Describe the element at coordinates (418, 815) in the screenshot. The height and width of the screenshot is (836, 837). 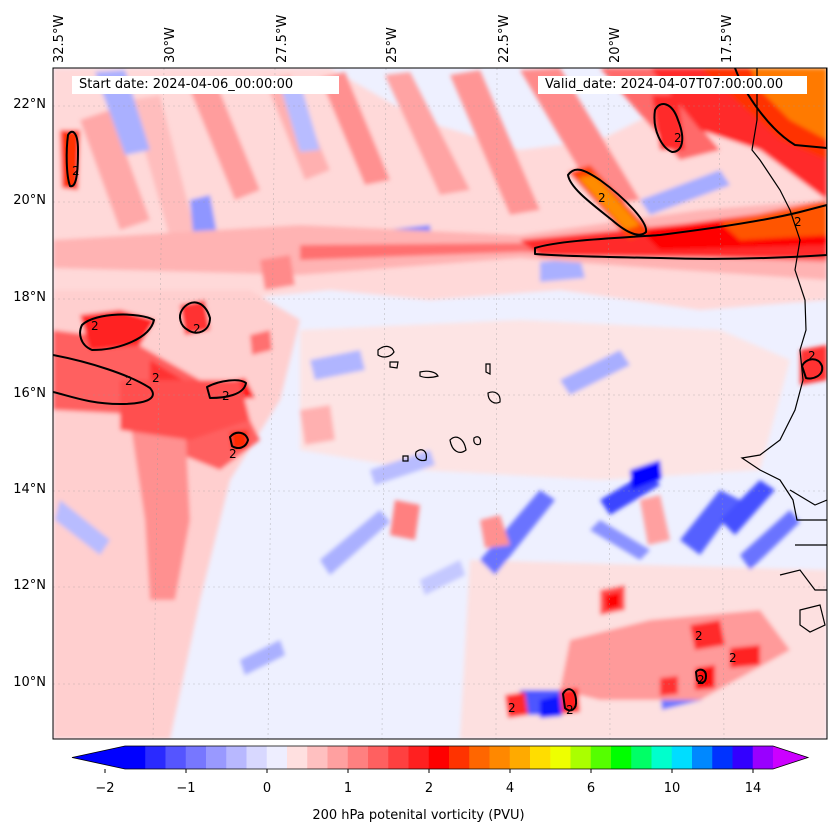
I see `colorbar-label: 200 hPa potenital vorticity (PVU)` at that location.